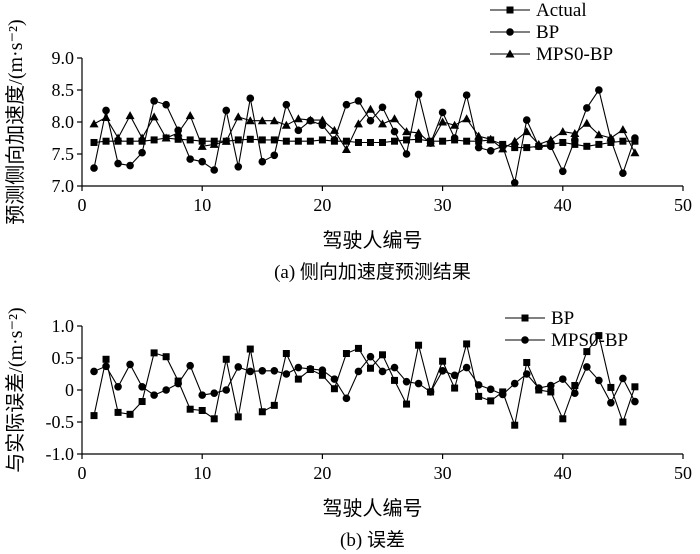 The width and height of the screenshot is (700, 554). Describe the element at coordinates (15, 389) in the screenshot. I see `y-axis-label: 与实际误差/(m·s⁻²)` at that location.